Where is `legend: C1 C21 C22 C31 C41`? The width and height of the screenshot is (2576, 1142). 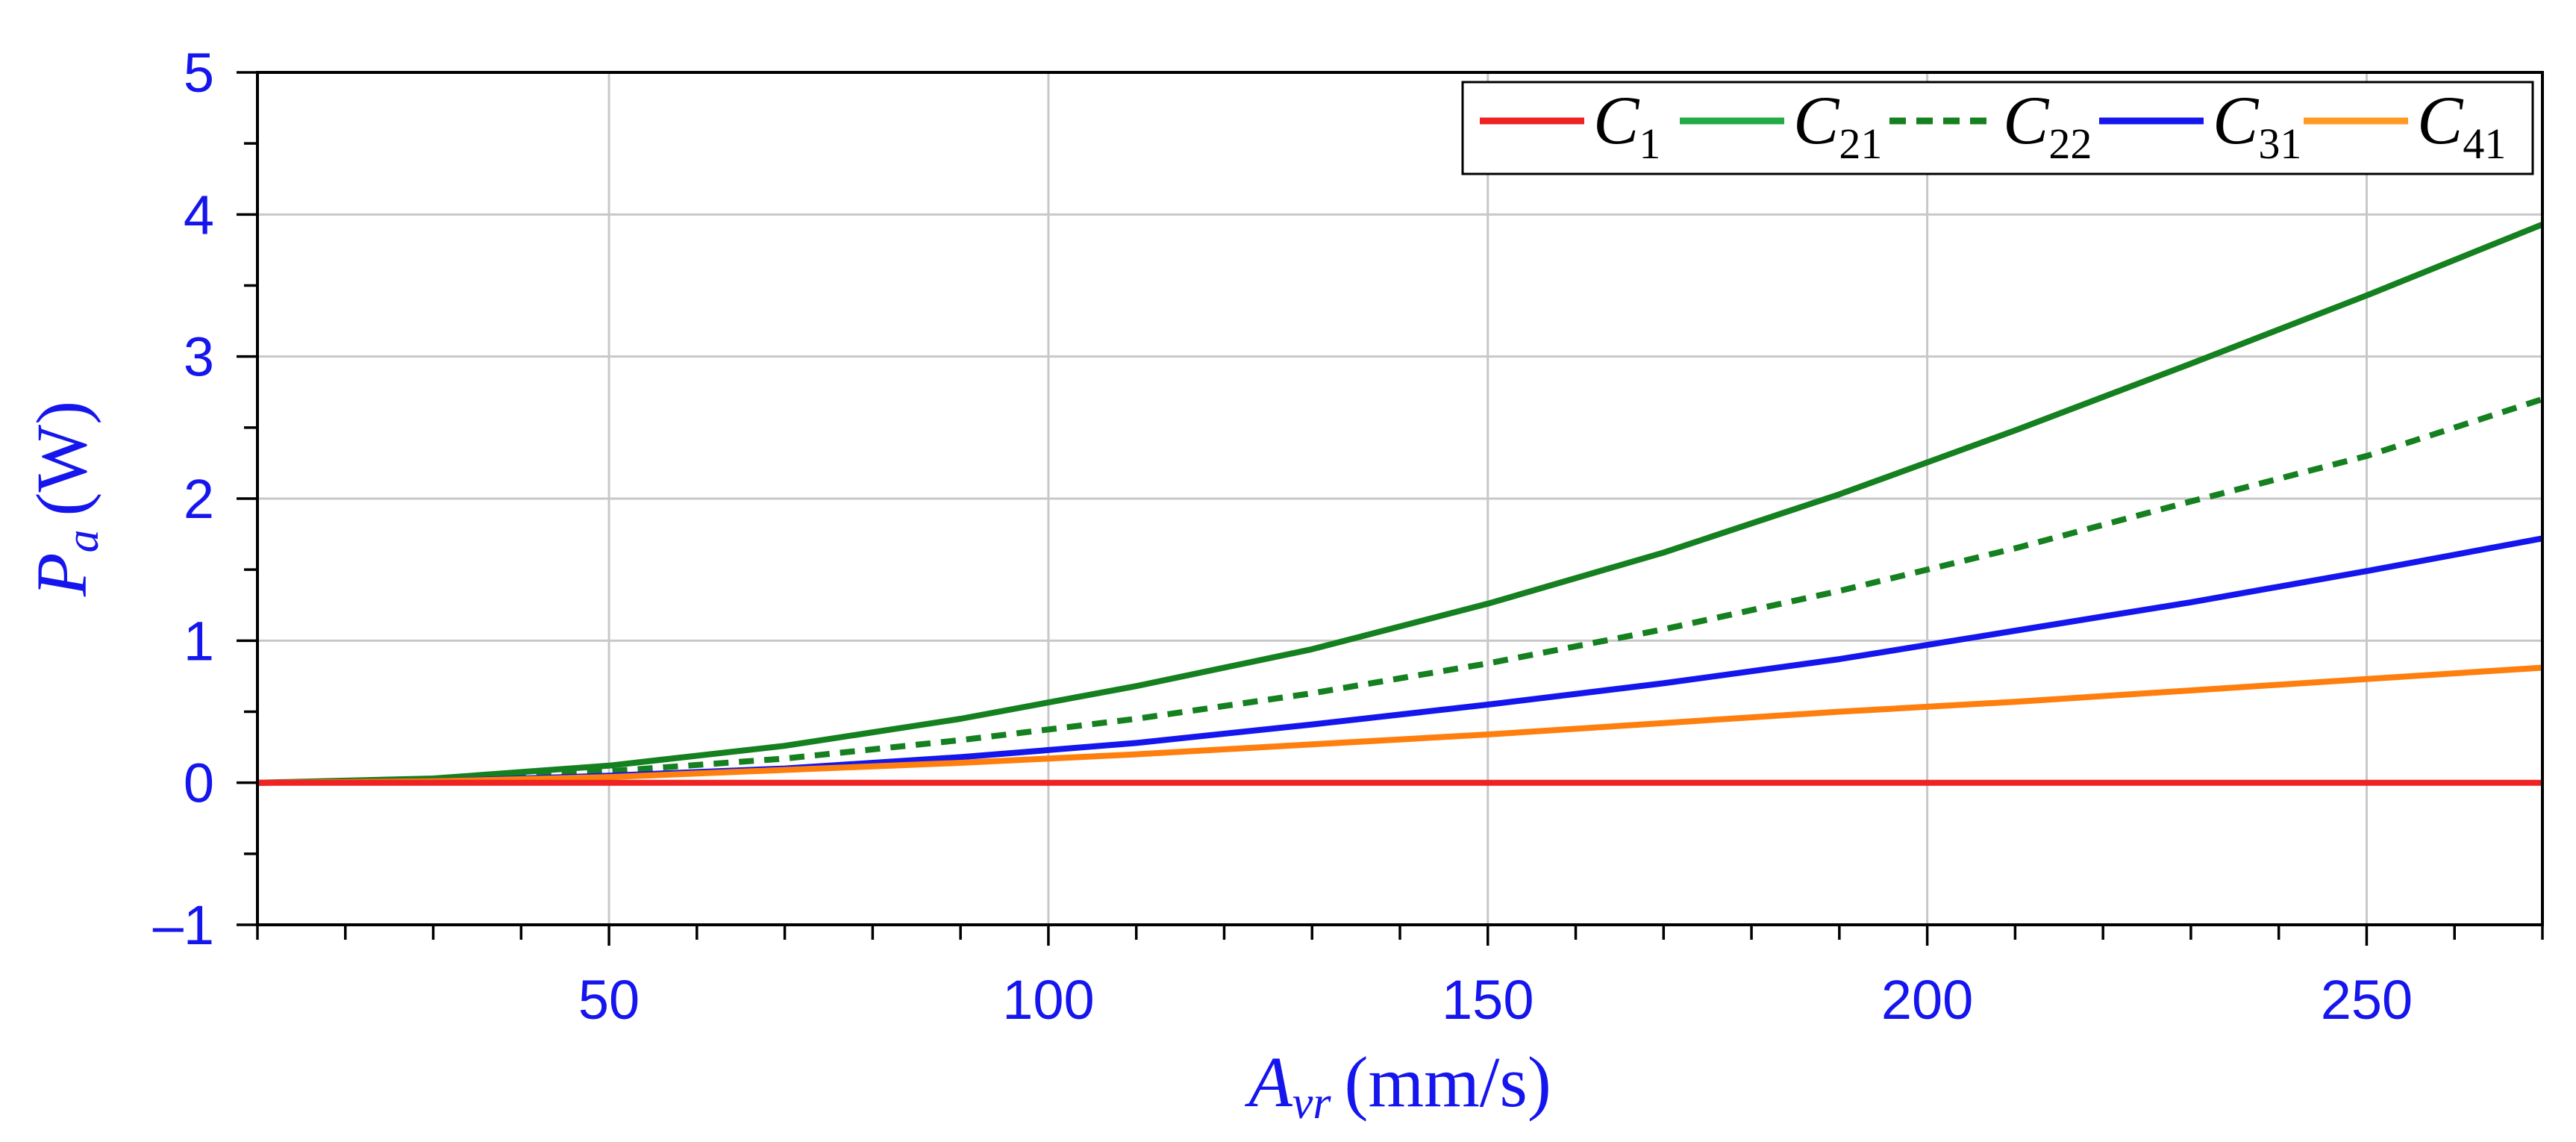
legend: C1 C21 C22 C31 C41 is located at coordinates (1997, 128).